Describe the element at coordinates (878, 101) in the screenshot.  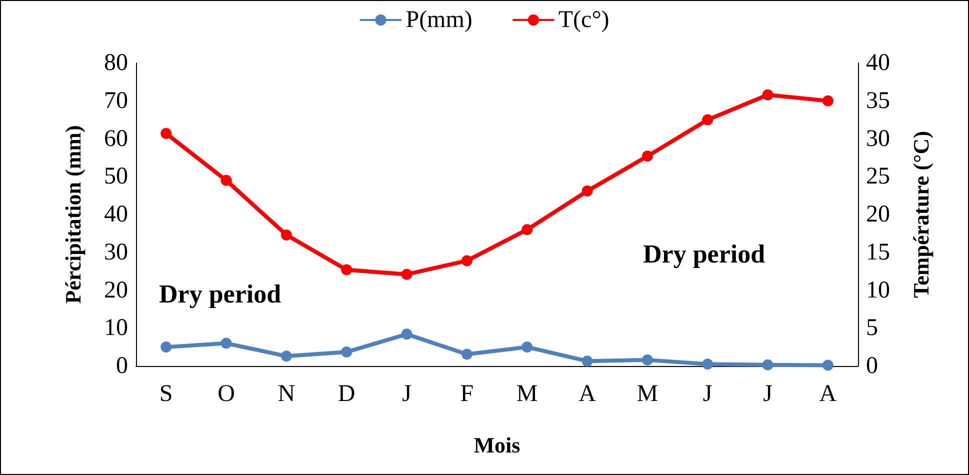
I see `y2-tick-label: 35` at that location.